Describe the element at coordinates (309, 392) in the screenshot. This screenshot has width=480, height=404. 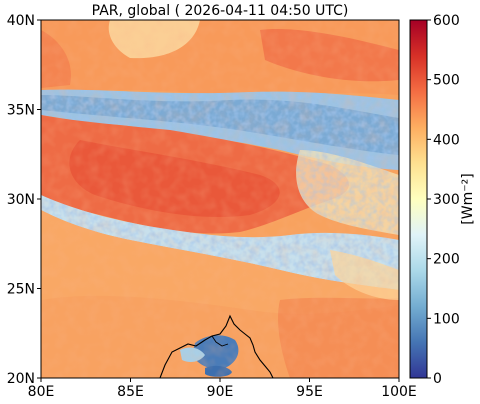
I see `x-tick-label: 95E` at that location.